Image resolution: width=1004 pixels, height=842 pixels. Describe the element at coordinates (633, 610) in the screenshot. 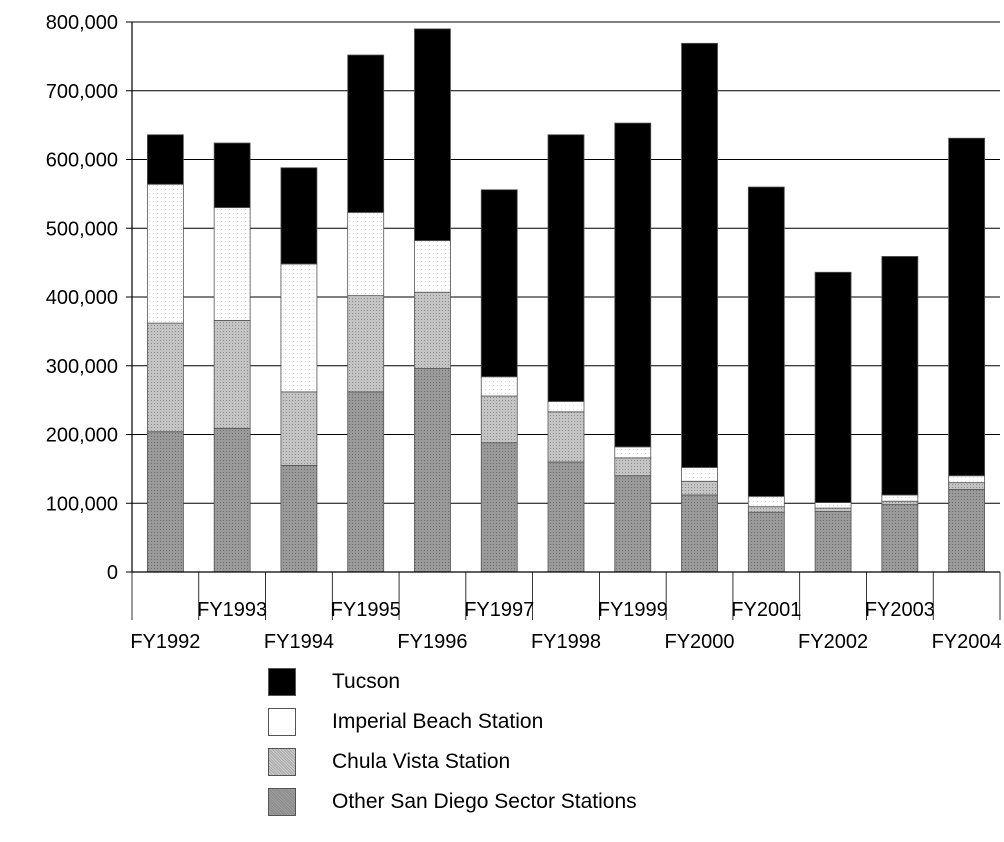

I see `x-tick-label: FY1999` at that location.